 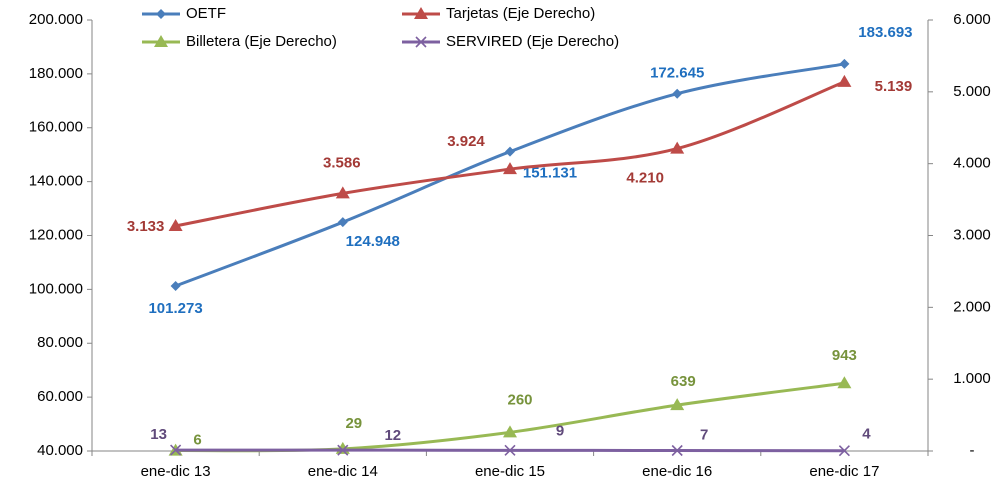 What do you see at coordinates (972, 378) in the screenshot?
I see `y2-tick-label: 1.000` at bounding box center [972, 378].